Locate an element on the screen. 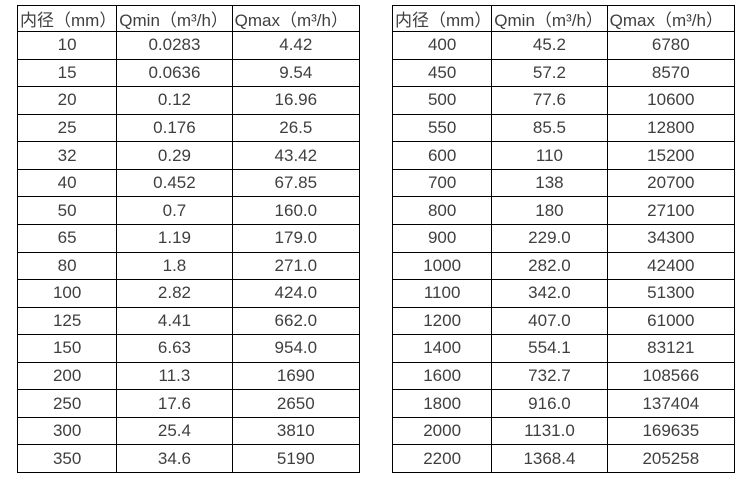 The height and width of the screenshot is (483, 750). table-cell: 282.0 is located at coordinates (549, 266).